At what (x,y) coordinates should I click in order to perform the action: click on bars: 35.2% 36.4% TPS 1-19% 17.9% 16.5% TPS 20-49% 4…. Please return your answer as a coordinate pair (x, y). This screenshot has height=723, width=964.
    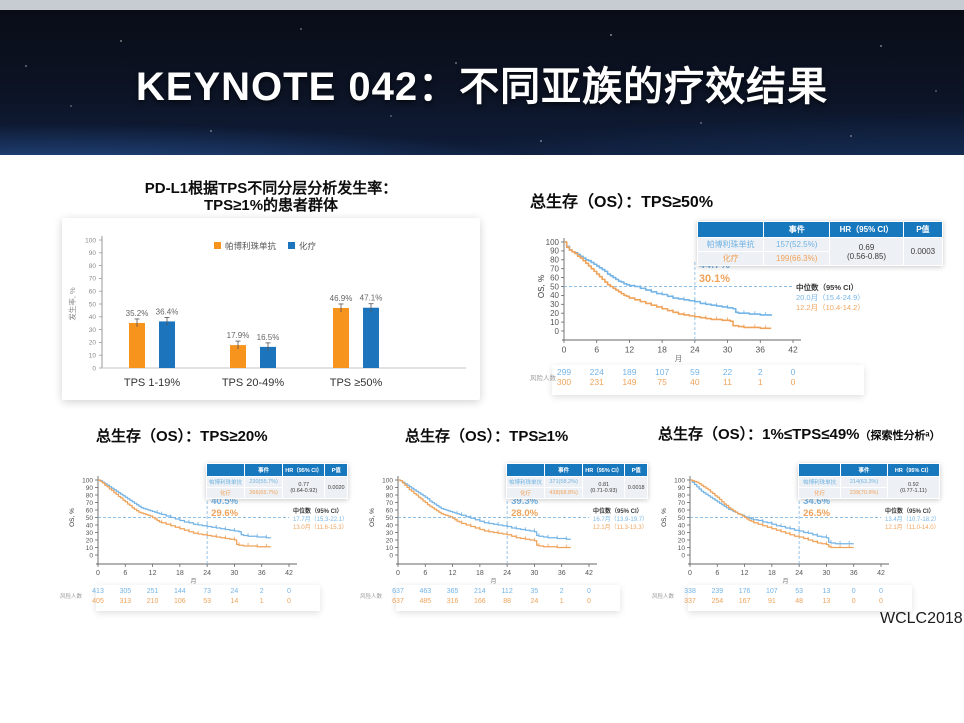
    Looking at the image, I should click on (253, 341).